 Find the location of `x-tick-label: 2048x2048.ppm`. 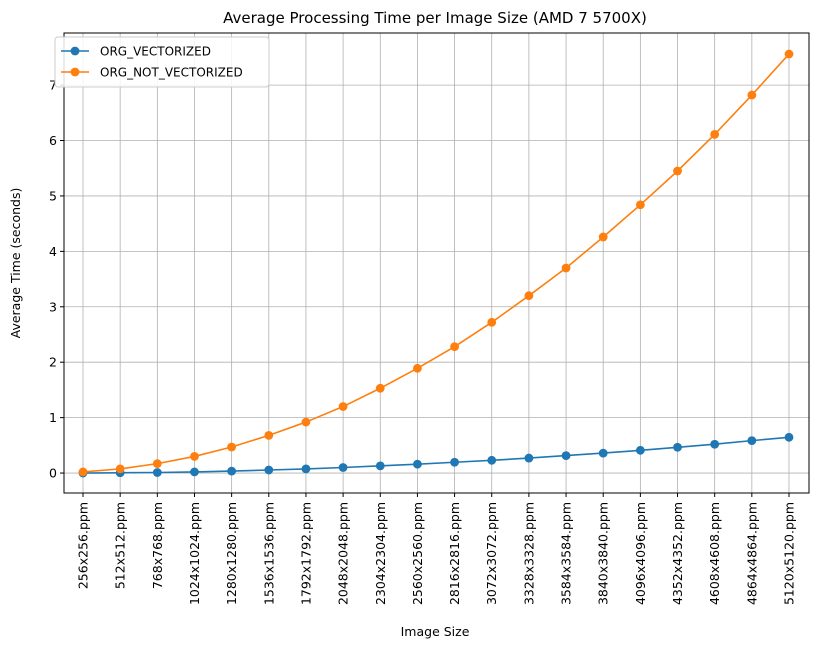

x-tick-label: 2048x2048.ppm is located at coordinates (343, 553).